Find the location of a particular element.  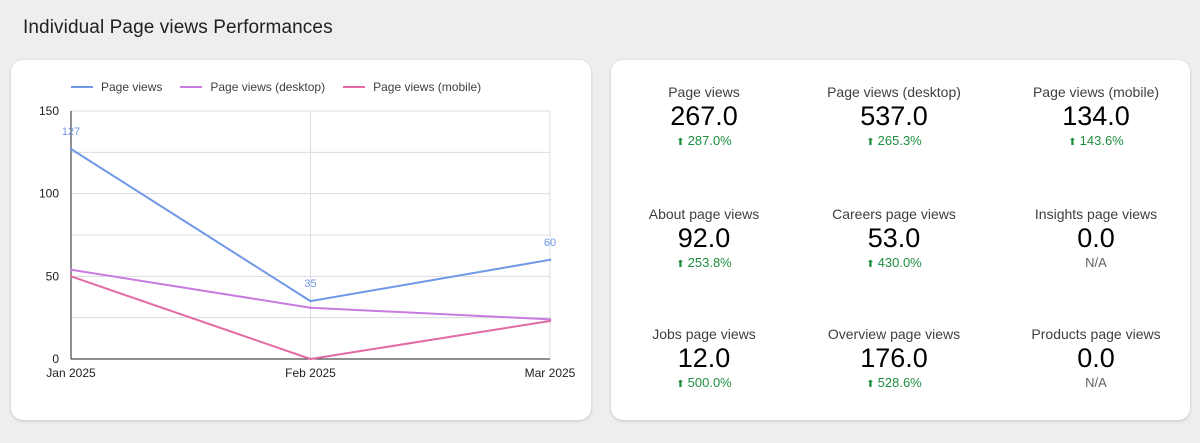

x-tick-label: Jan 2025 is located at coordinates (71, 373).